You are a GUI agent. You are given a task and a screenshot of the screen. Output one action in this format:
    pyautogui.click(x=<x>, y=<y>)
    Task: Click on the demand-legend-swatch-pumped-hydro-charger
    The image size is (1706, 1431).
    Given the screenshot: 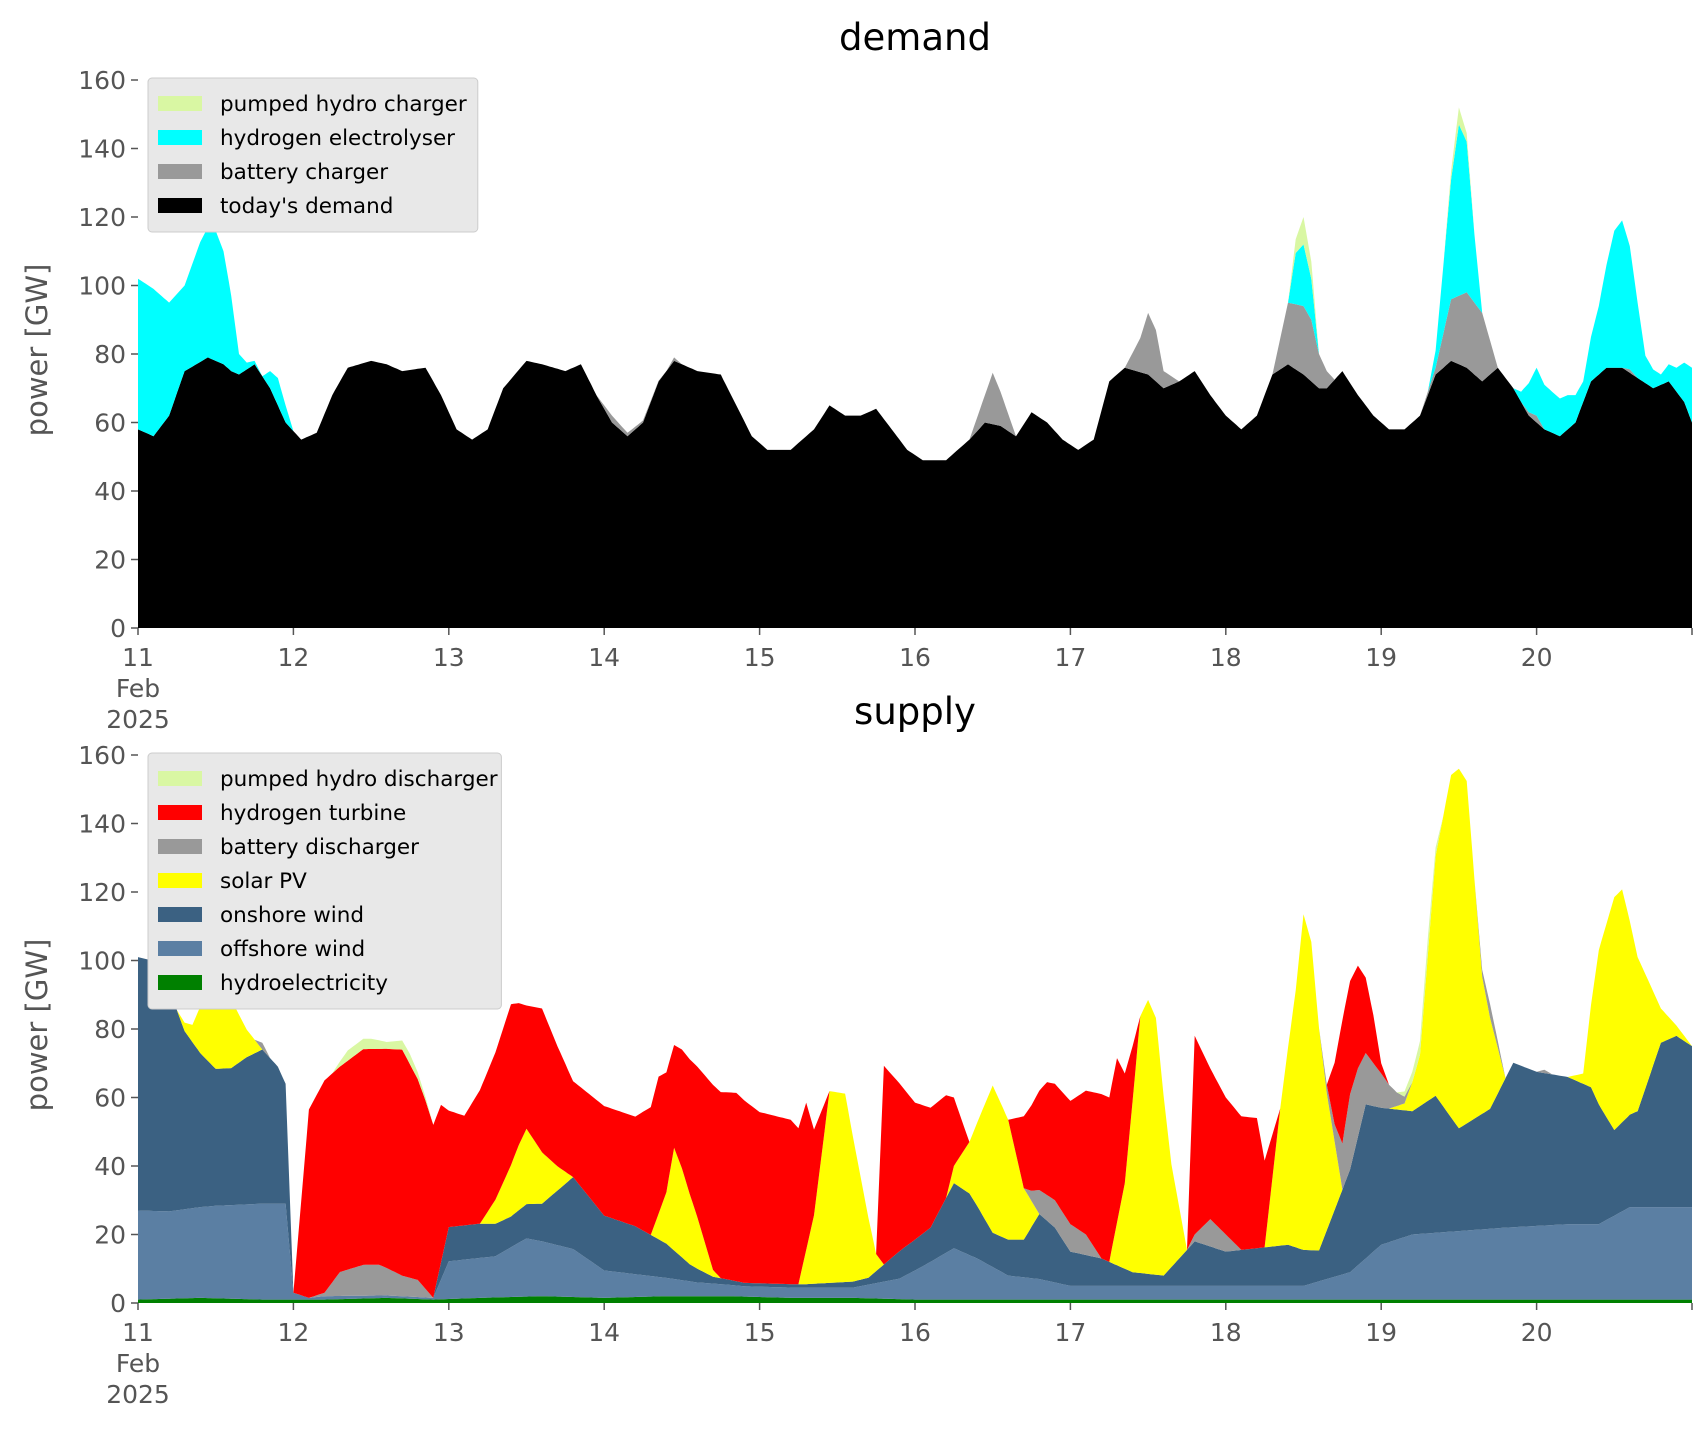 What is the action you would take?
    pyautogui.click(x=180, y=103)
    